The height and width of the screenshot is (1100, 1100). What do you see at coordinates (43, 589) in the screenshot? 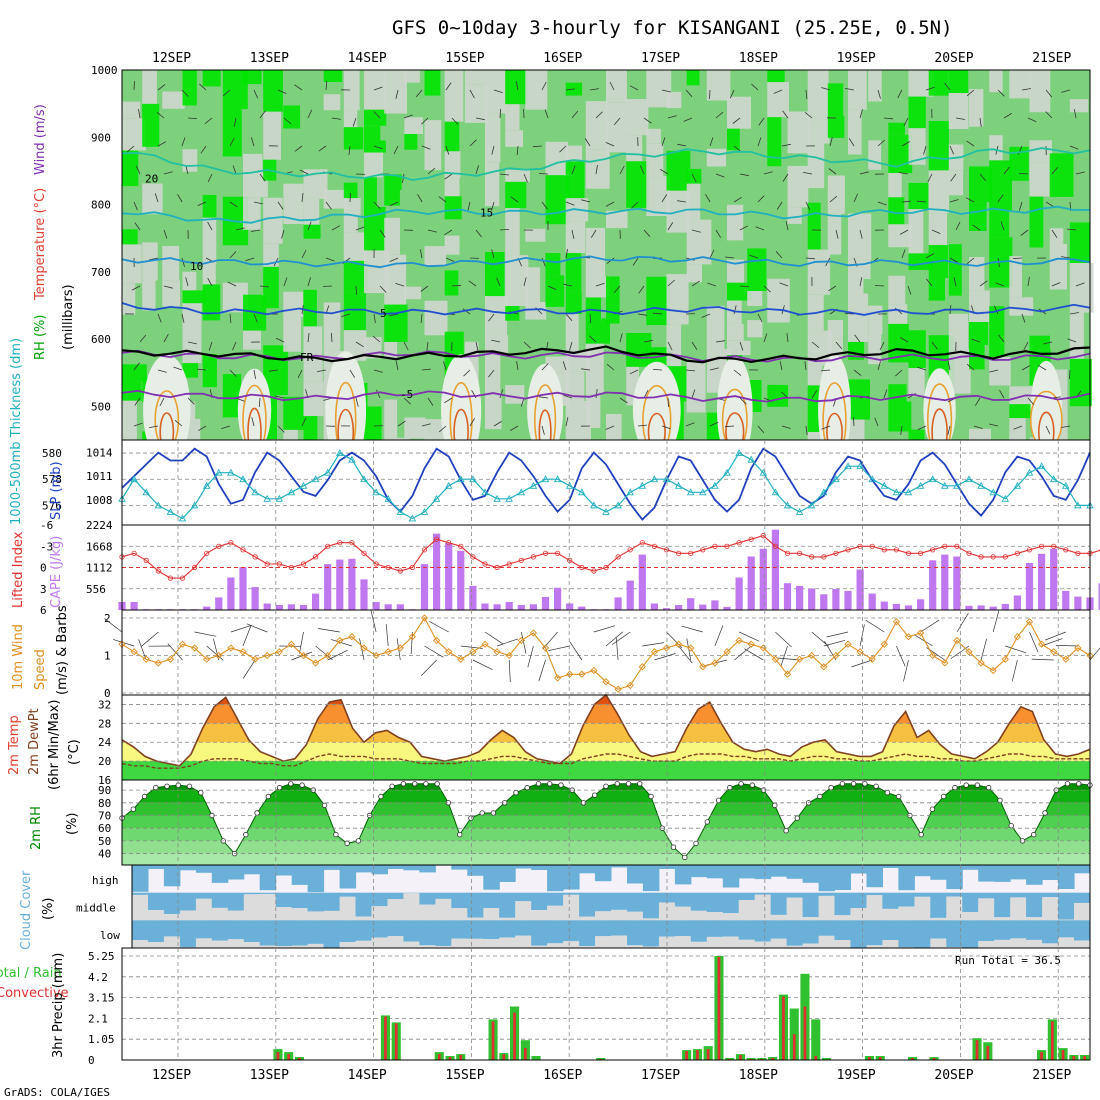
I see `lifted-tick-label: 3` at bounding box center [43, 589].